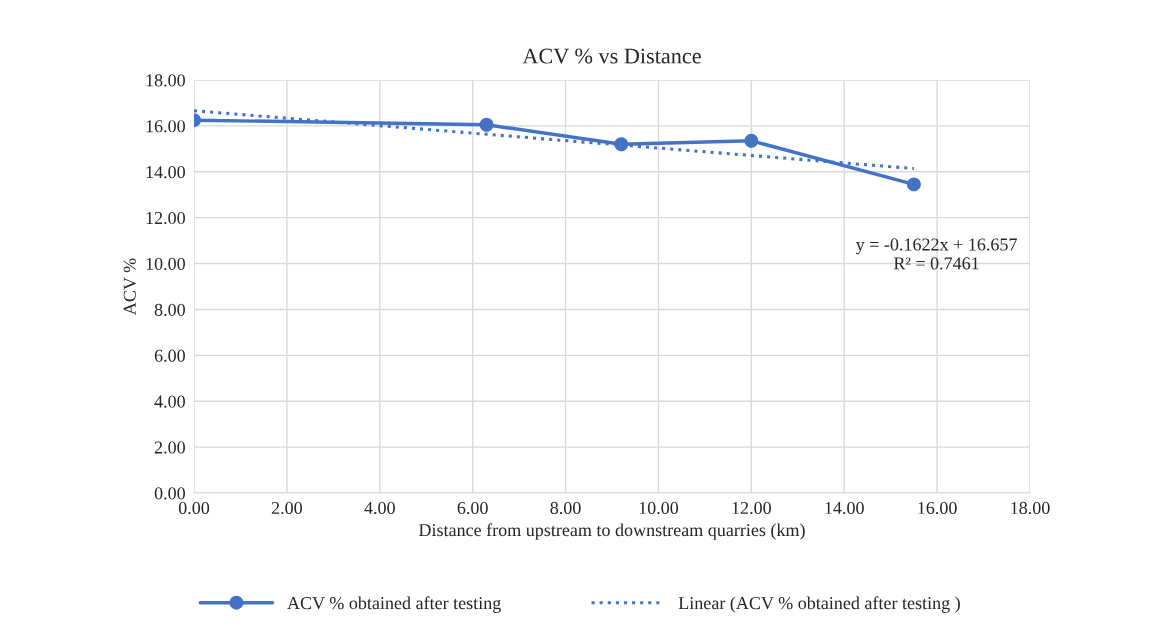  Describe the element at coordinates (165, 218) in the screenshot. I see `y-tick-label: 12.00` at that location.